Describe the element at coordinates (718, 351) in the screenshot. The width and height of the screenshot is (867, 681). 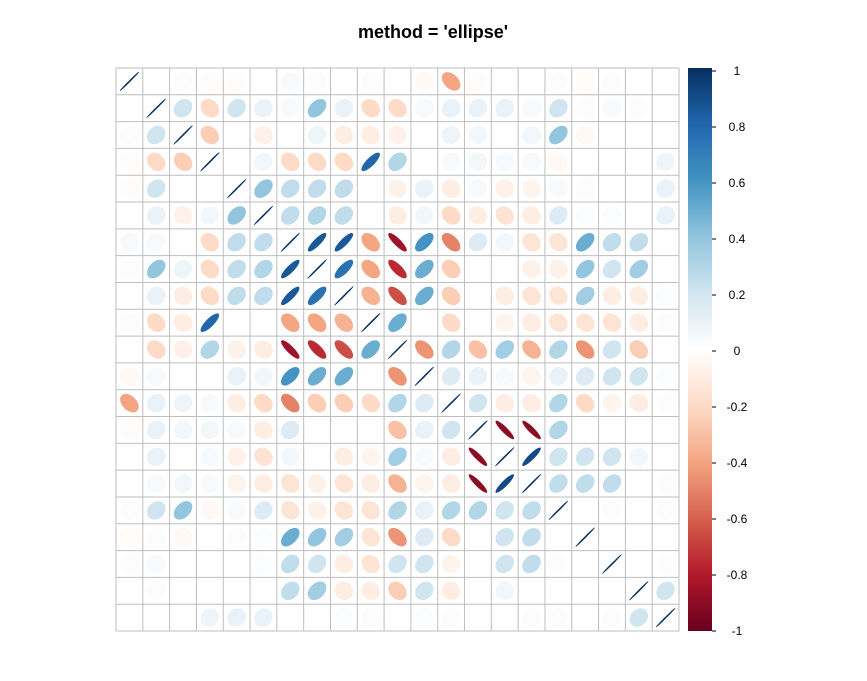
I see `colorbar: 1 0.8 0.6 0.4 0.2 0 -0.2 -0.4 -0.6 -0.8 -1` at that location.